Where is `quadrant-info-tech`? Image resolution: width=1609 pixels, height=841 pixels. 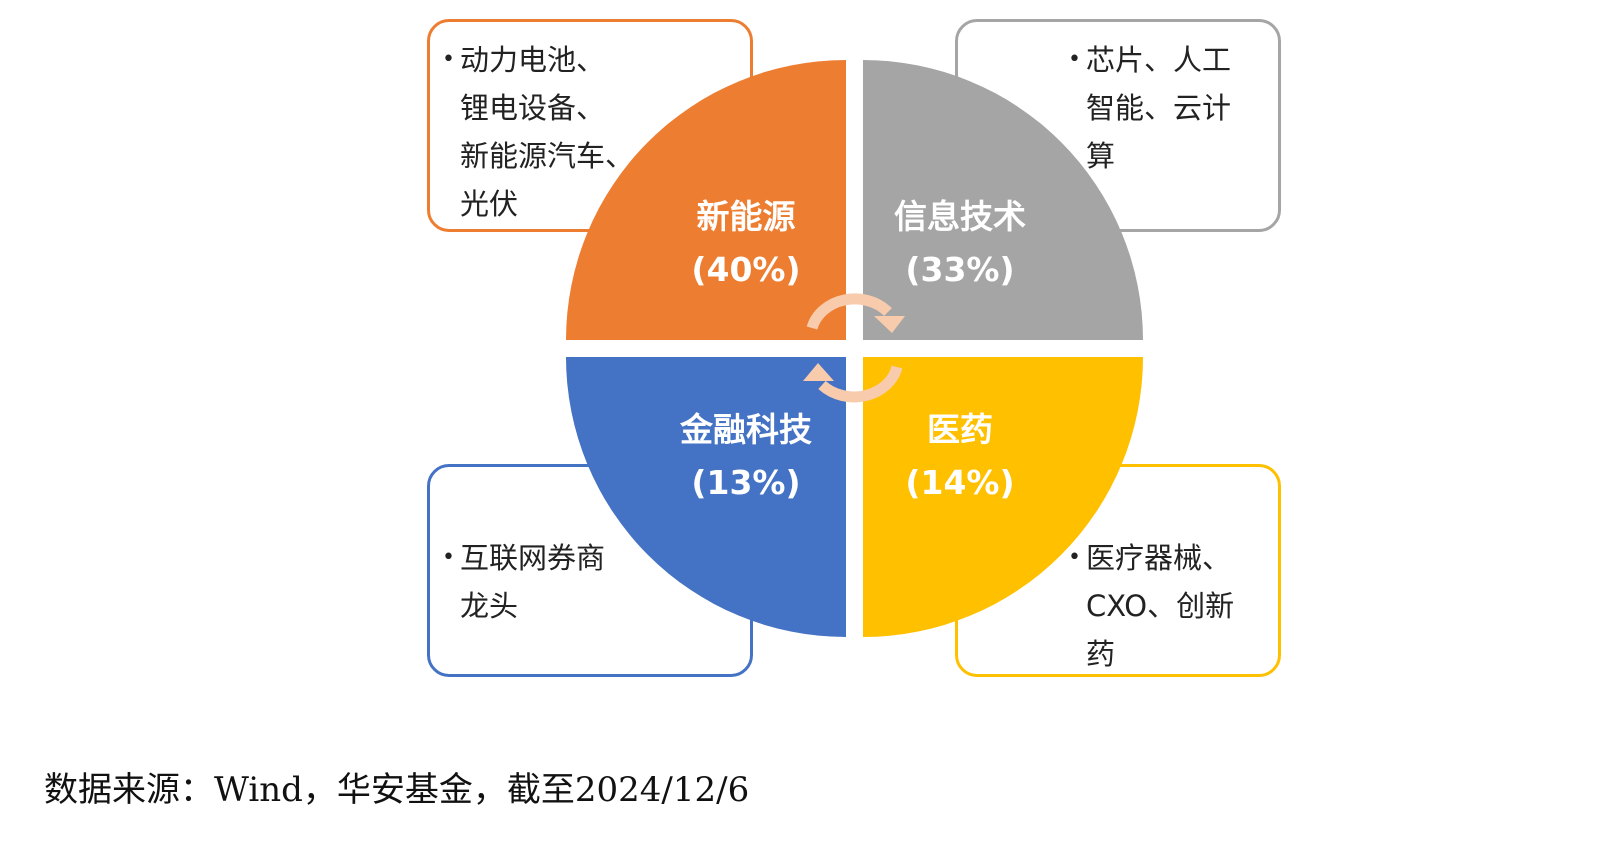 quadrant-info-tech is located at coordinates (1003, 200).